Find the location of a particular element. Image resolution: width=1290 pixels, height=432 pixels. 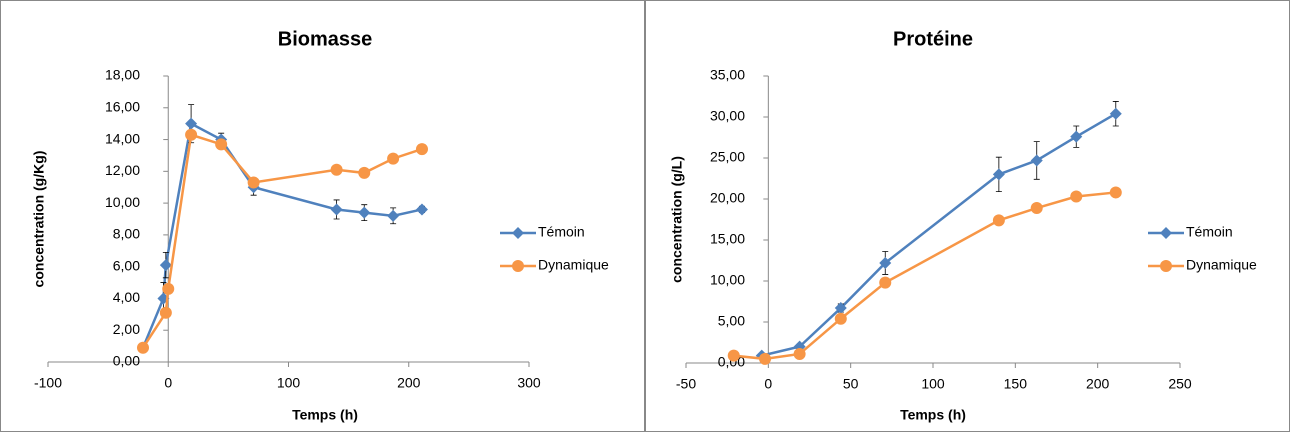

y-tick-label: 25,00 is located at coordinates (727, 157).